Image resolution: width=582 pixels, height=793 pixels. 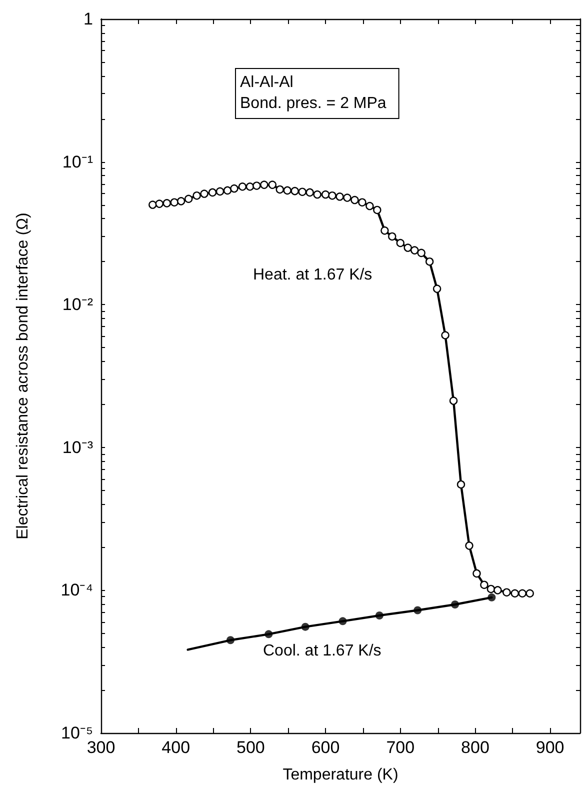 What do you see at coordinates (88, 19) in the screenshot?
I see `y-tick-label: 1` at bounding box center [88, 19].